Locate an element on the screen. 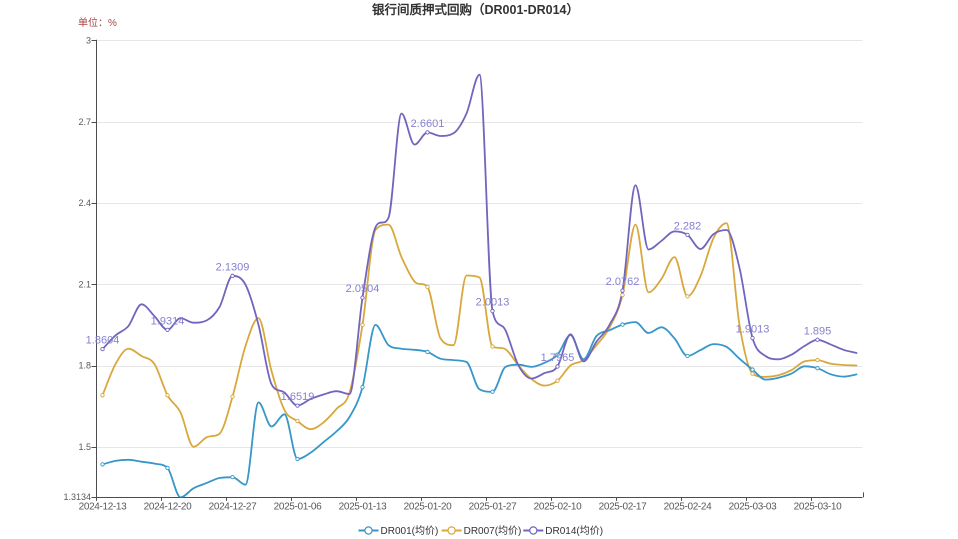 This screenshot has height=539, width=958. svg-text: DR001(均价) is located at coordinates (410, 531).